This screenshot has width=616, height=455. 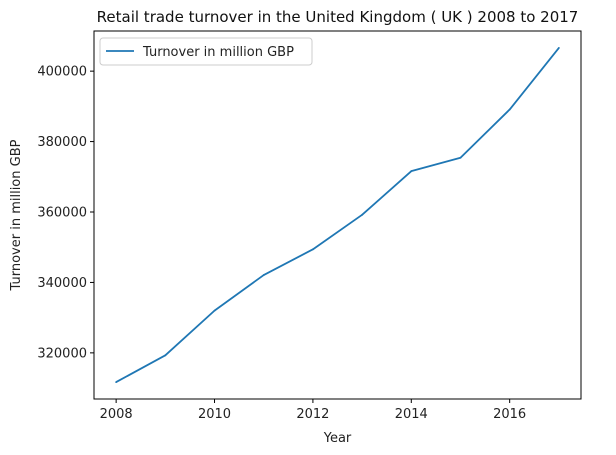 What do you see at coordinates (62, 283) in the screenshot?
I see `y-tick-label: 340000` at bounding box center [62, 283].